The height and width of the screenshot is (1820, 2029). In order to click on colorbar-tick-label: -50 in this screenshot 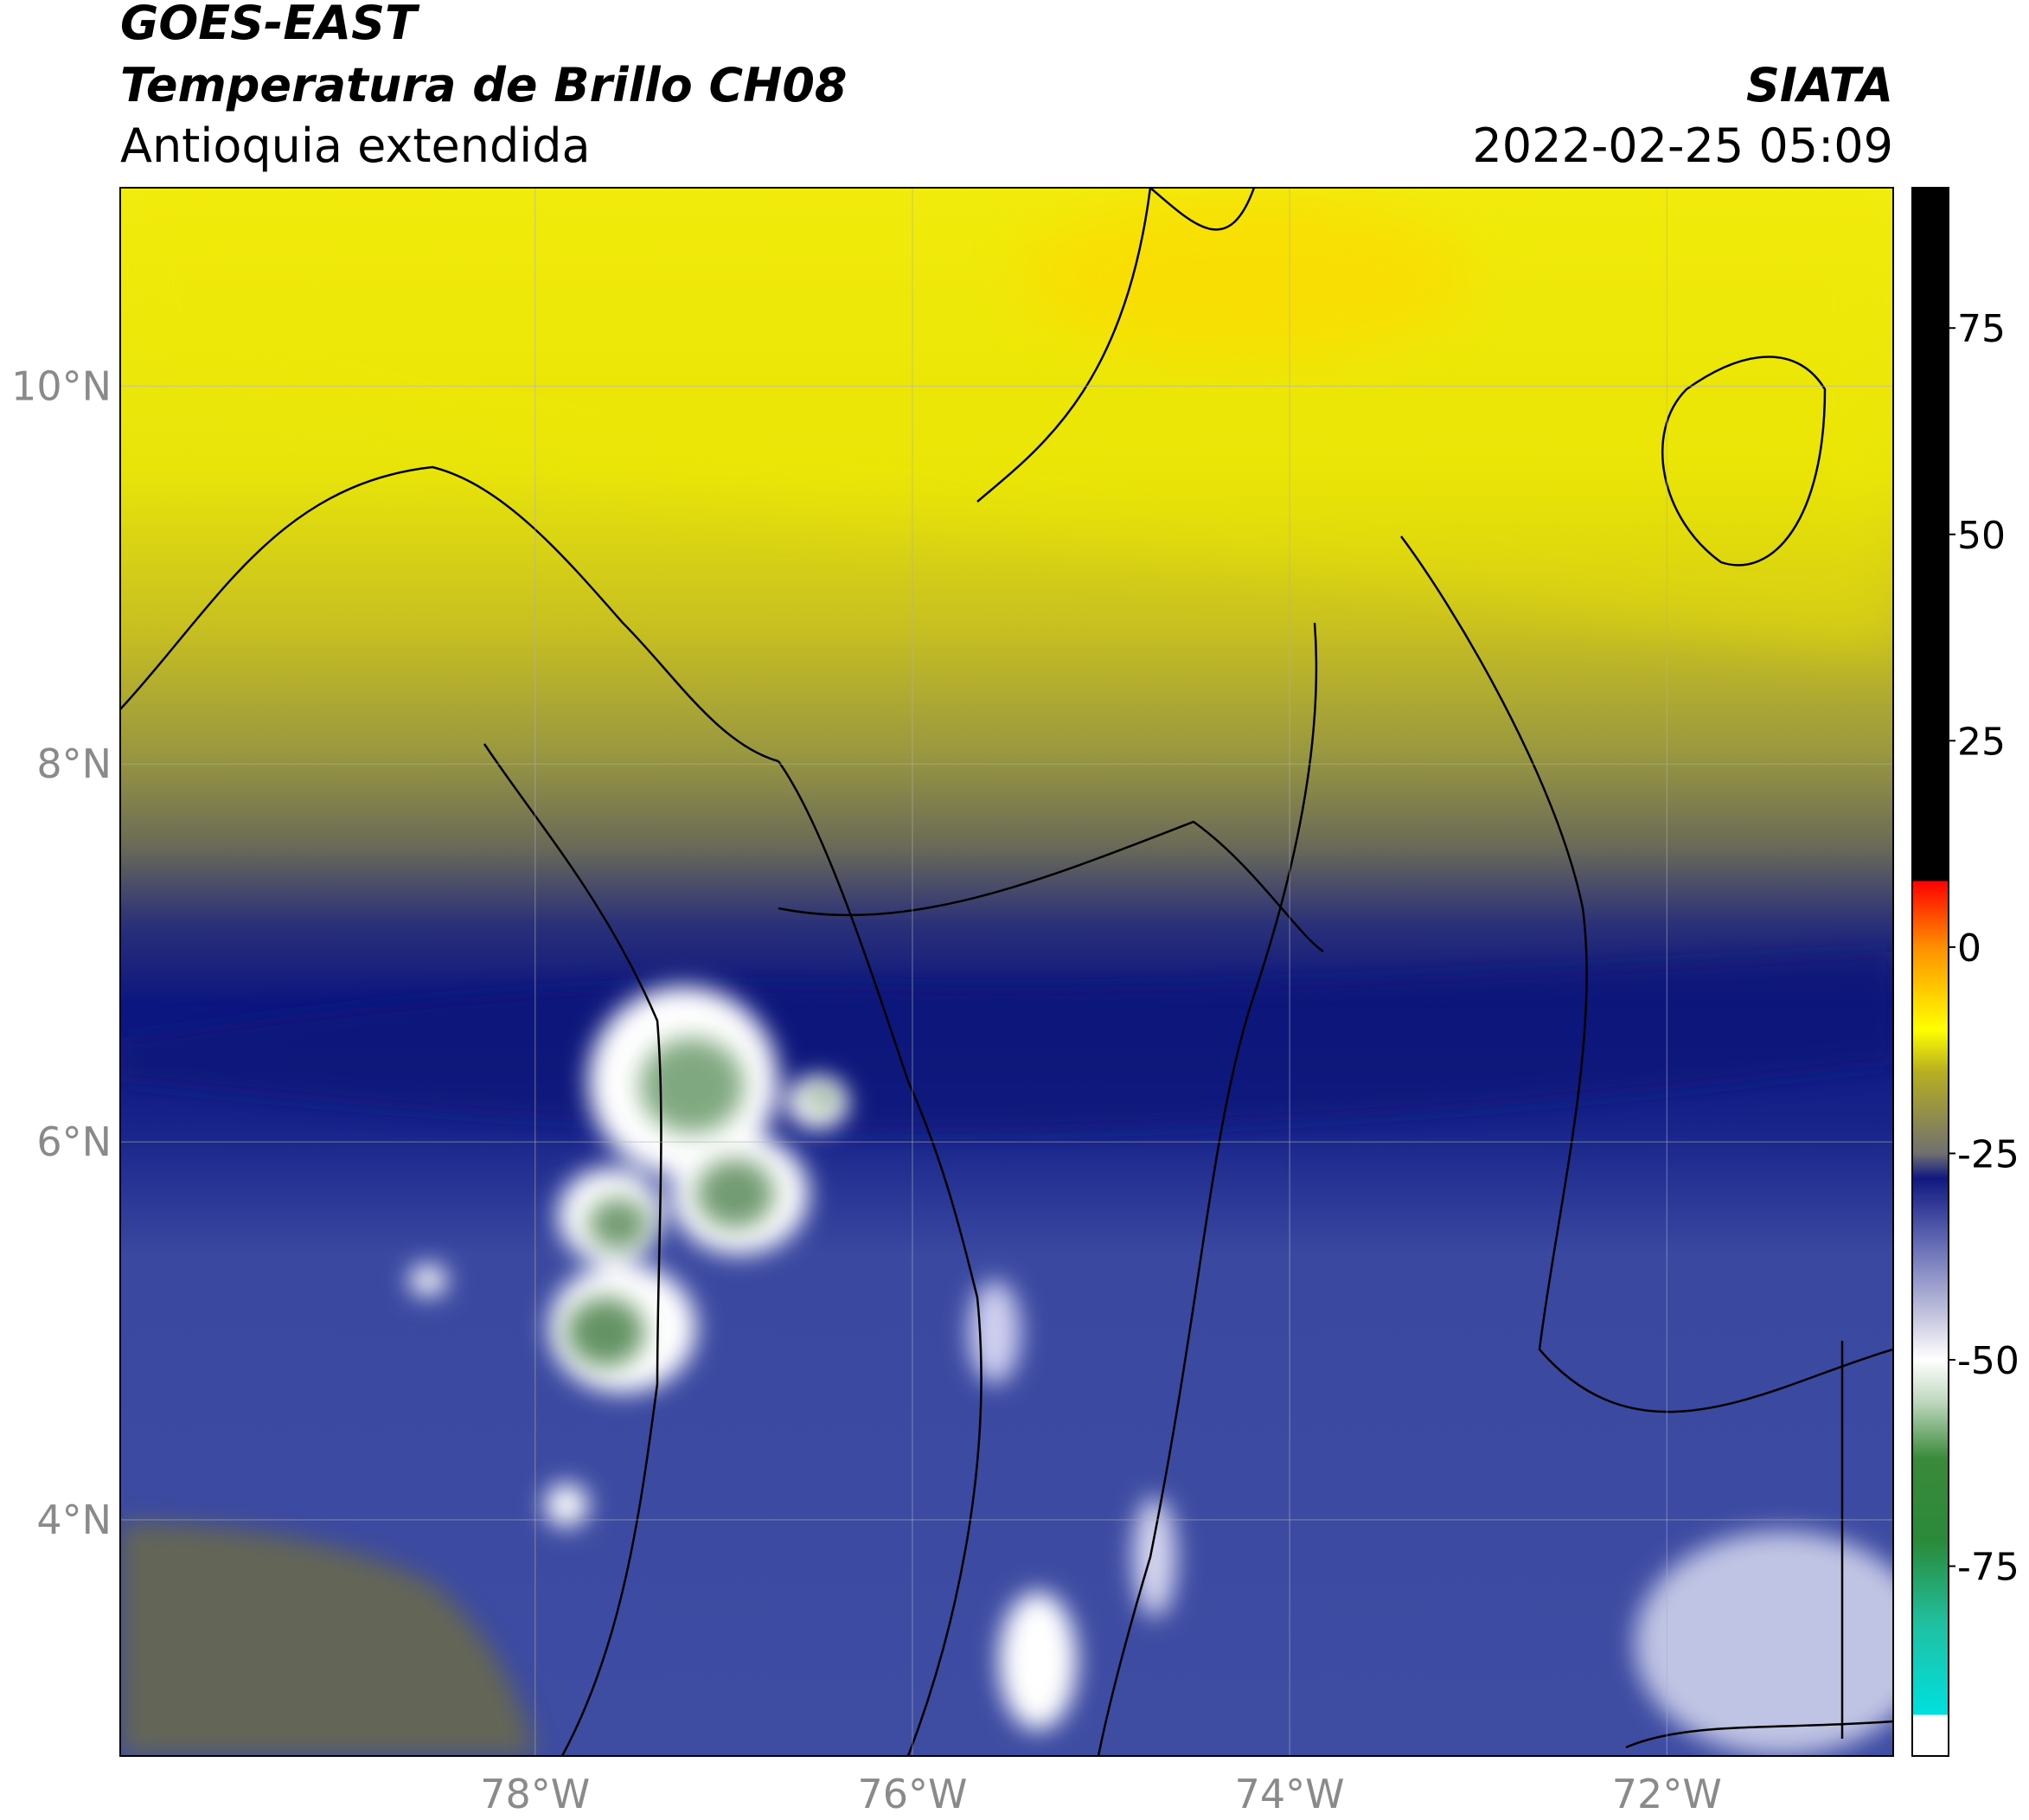, I will do `click(1988, 1361)`.